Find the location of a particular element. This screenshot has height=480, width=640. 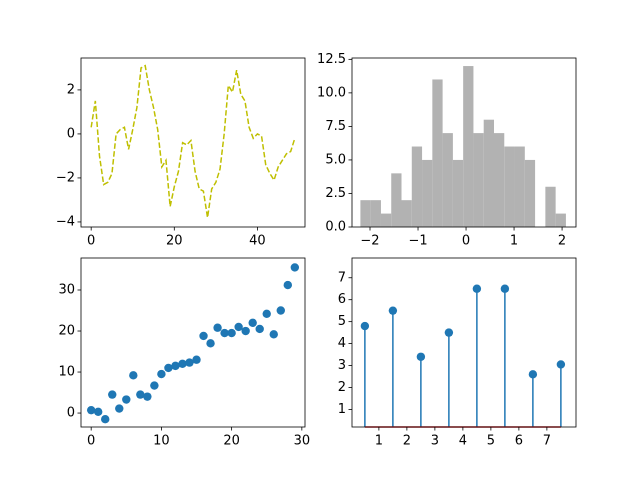

y-tick-label: 6 is located at coordinates (342, 299).